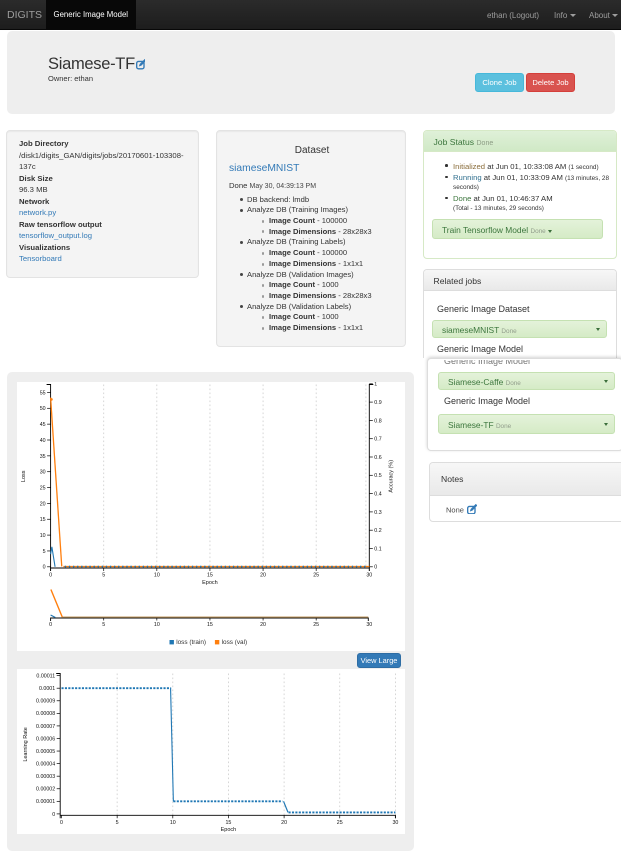  What do you see at coordinates (45, 702) in the screenshot?
I see `svg-text: 0.00009` at bounding box center [45, 702].